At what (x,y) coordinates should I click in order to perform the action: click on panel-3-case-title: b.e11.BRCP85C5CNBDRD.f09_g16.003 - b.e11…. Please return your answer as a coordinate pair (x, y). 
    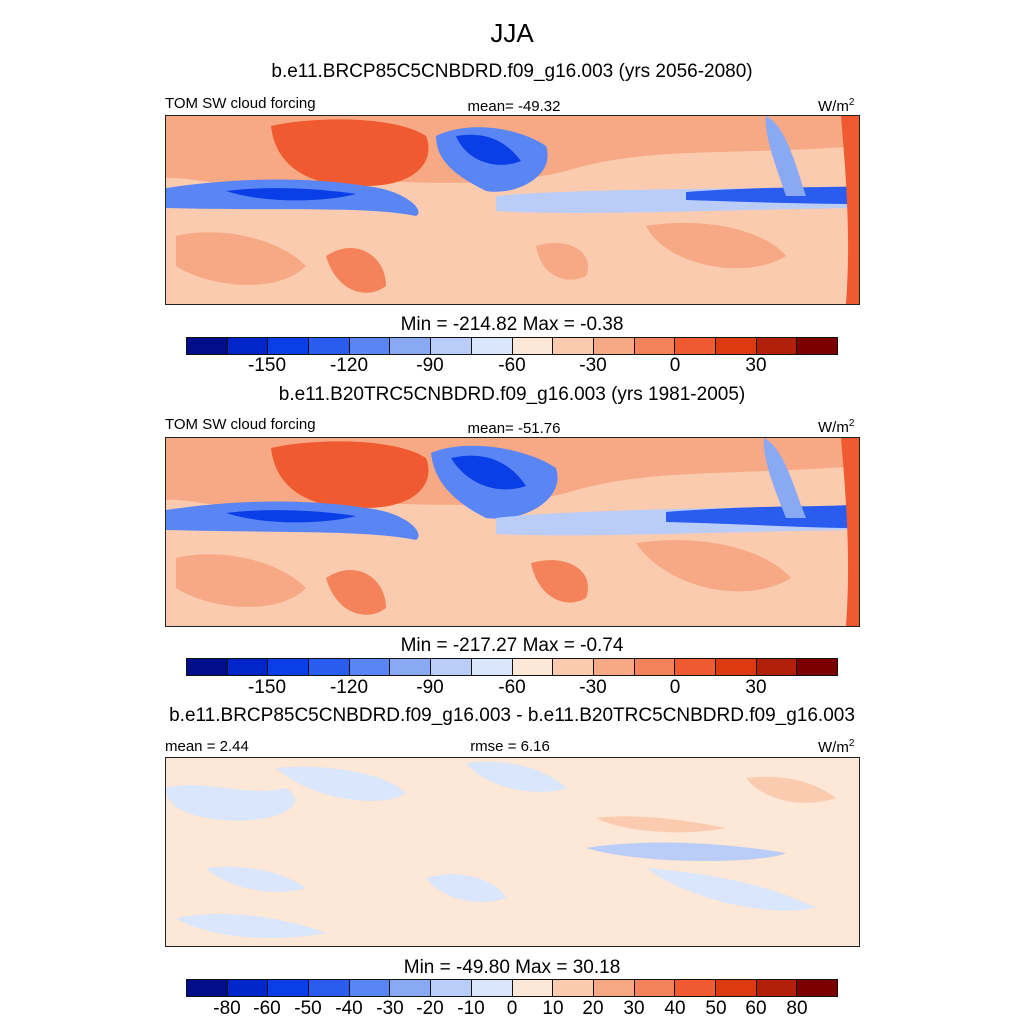
    Looking at the image, I should click on (512, 715).